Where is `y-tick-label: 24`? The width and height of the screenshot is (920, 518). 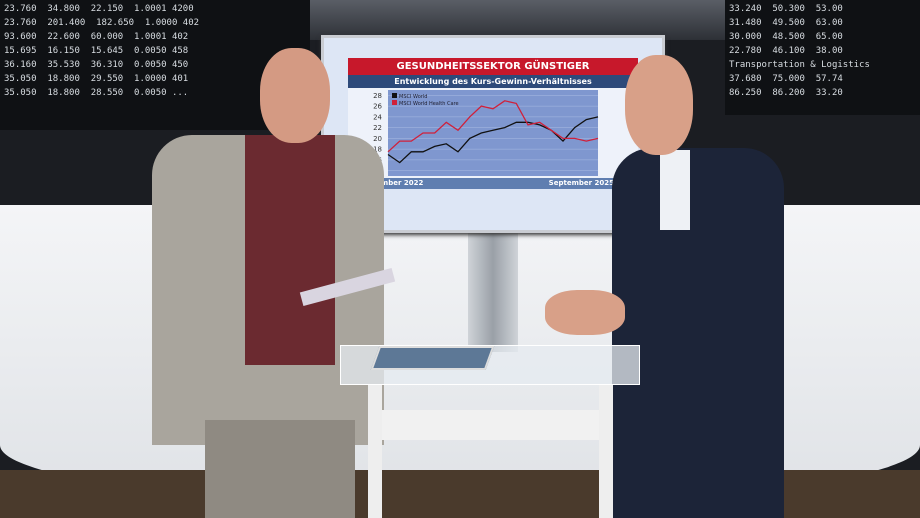 y-tick-label: 24 is located at coordinates (377, 117).